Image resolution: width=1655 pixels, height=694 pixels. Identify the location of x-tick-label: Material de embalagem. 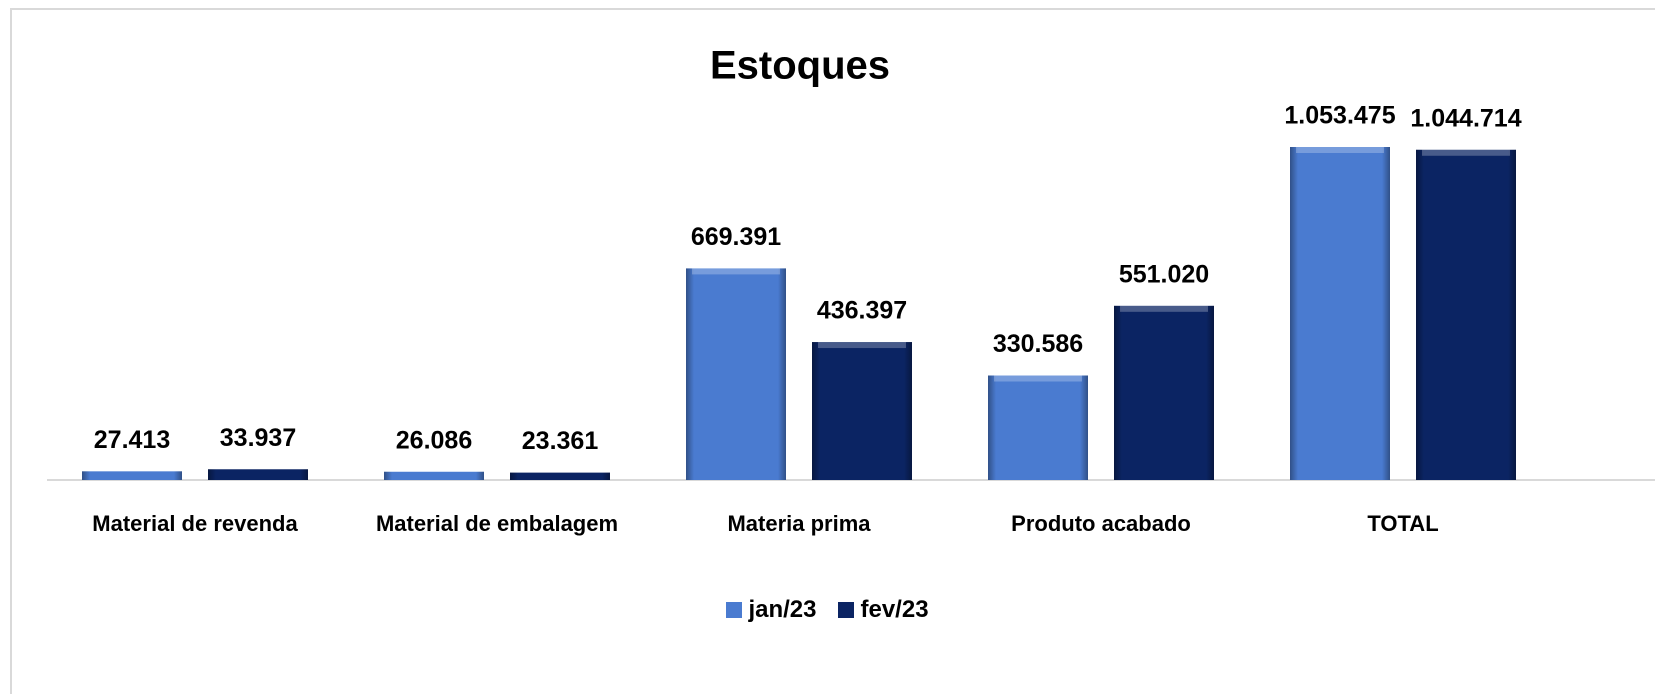
(497, 523).